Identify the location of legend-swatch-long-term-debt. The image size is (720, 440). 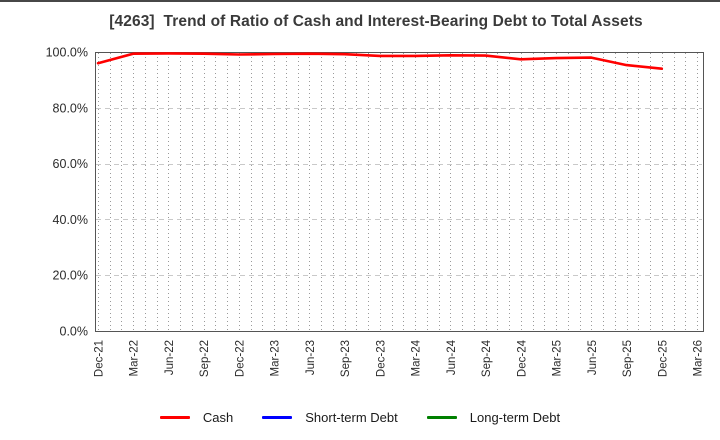
(441, 417).